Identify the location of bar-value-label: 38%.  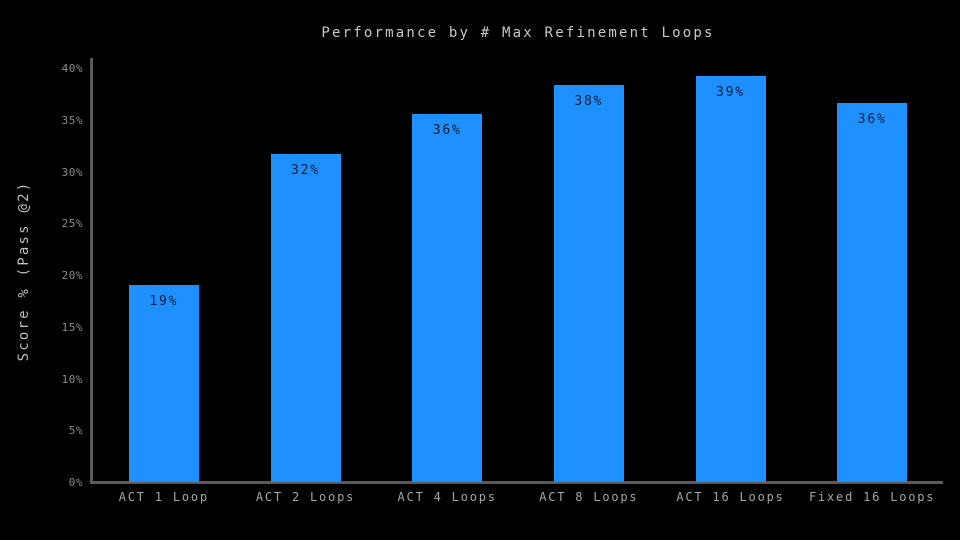
(589, 101).